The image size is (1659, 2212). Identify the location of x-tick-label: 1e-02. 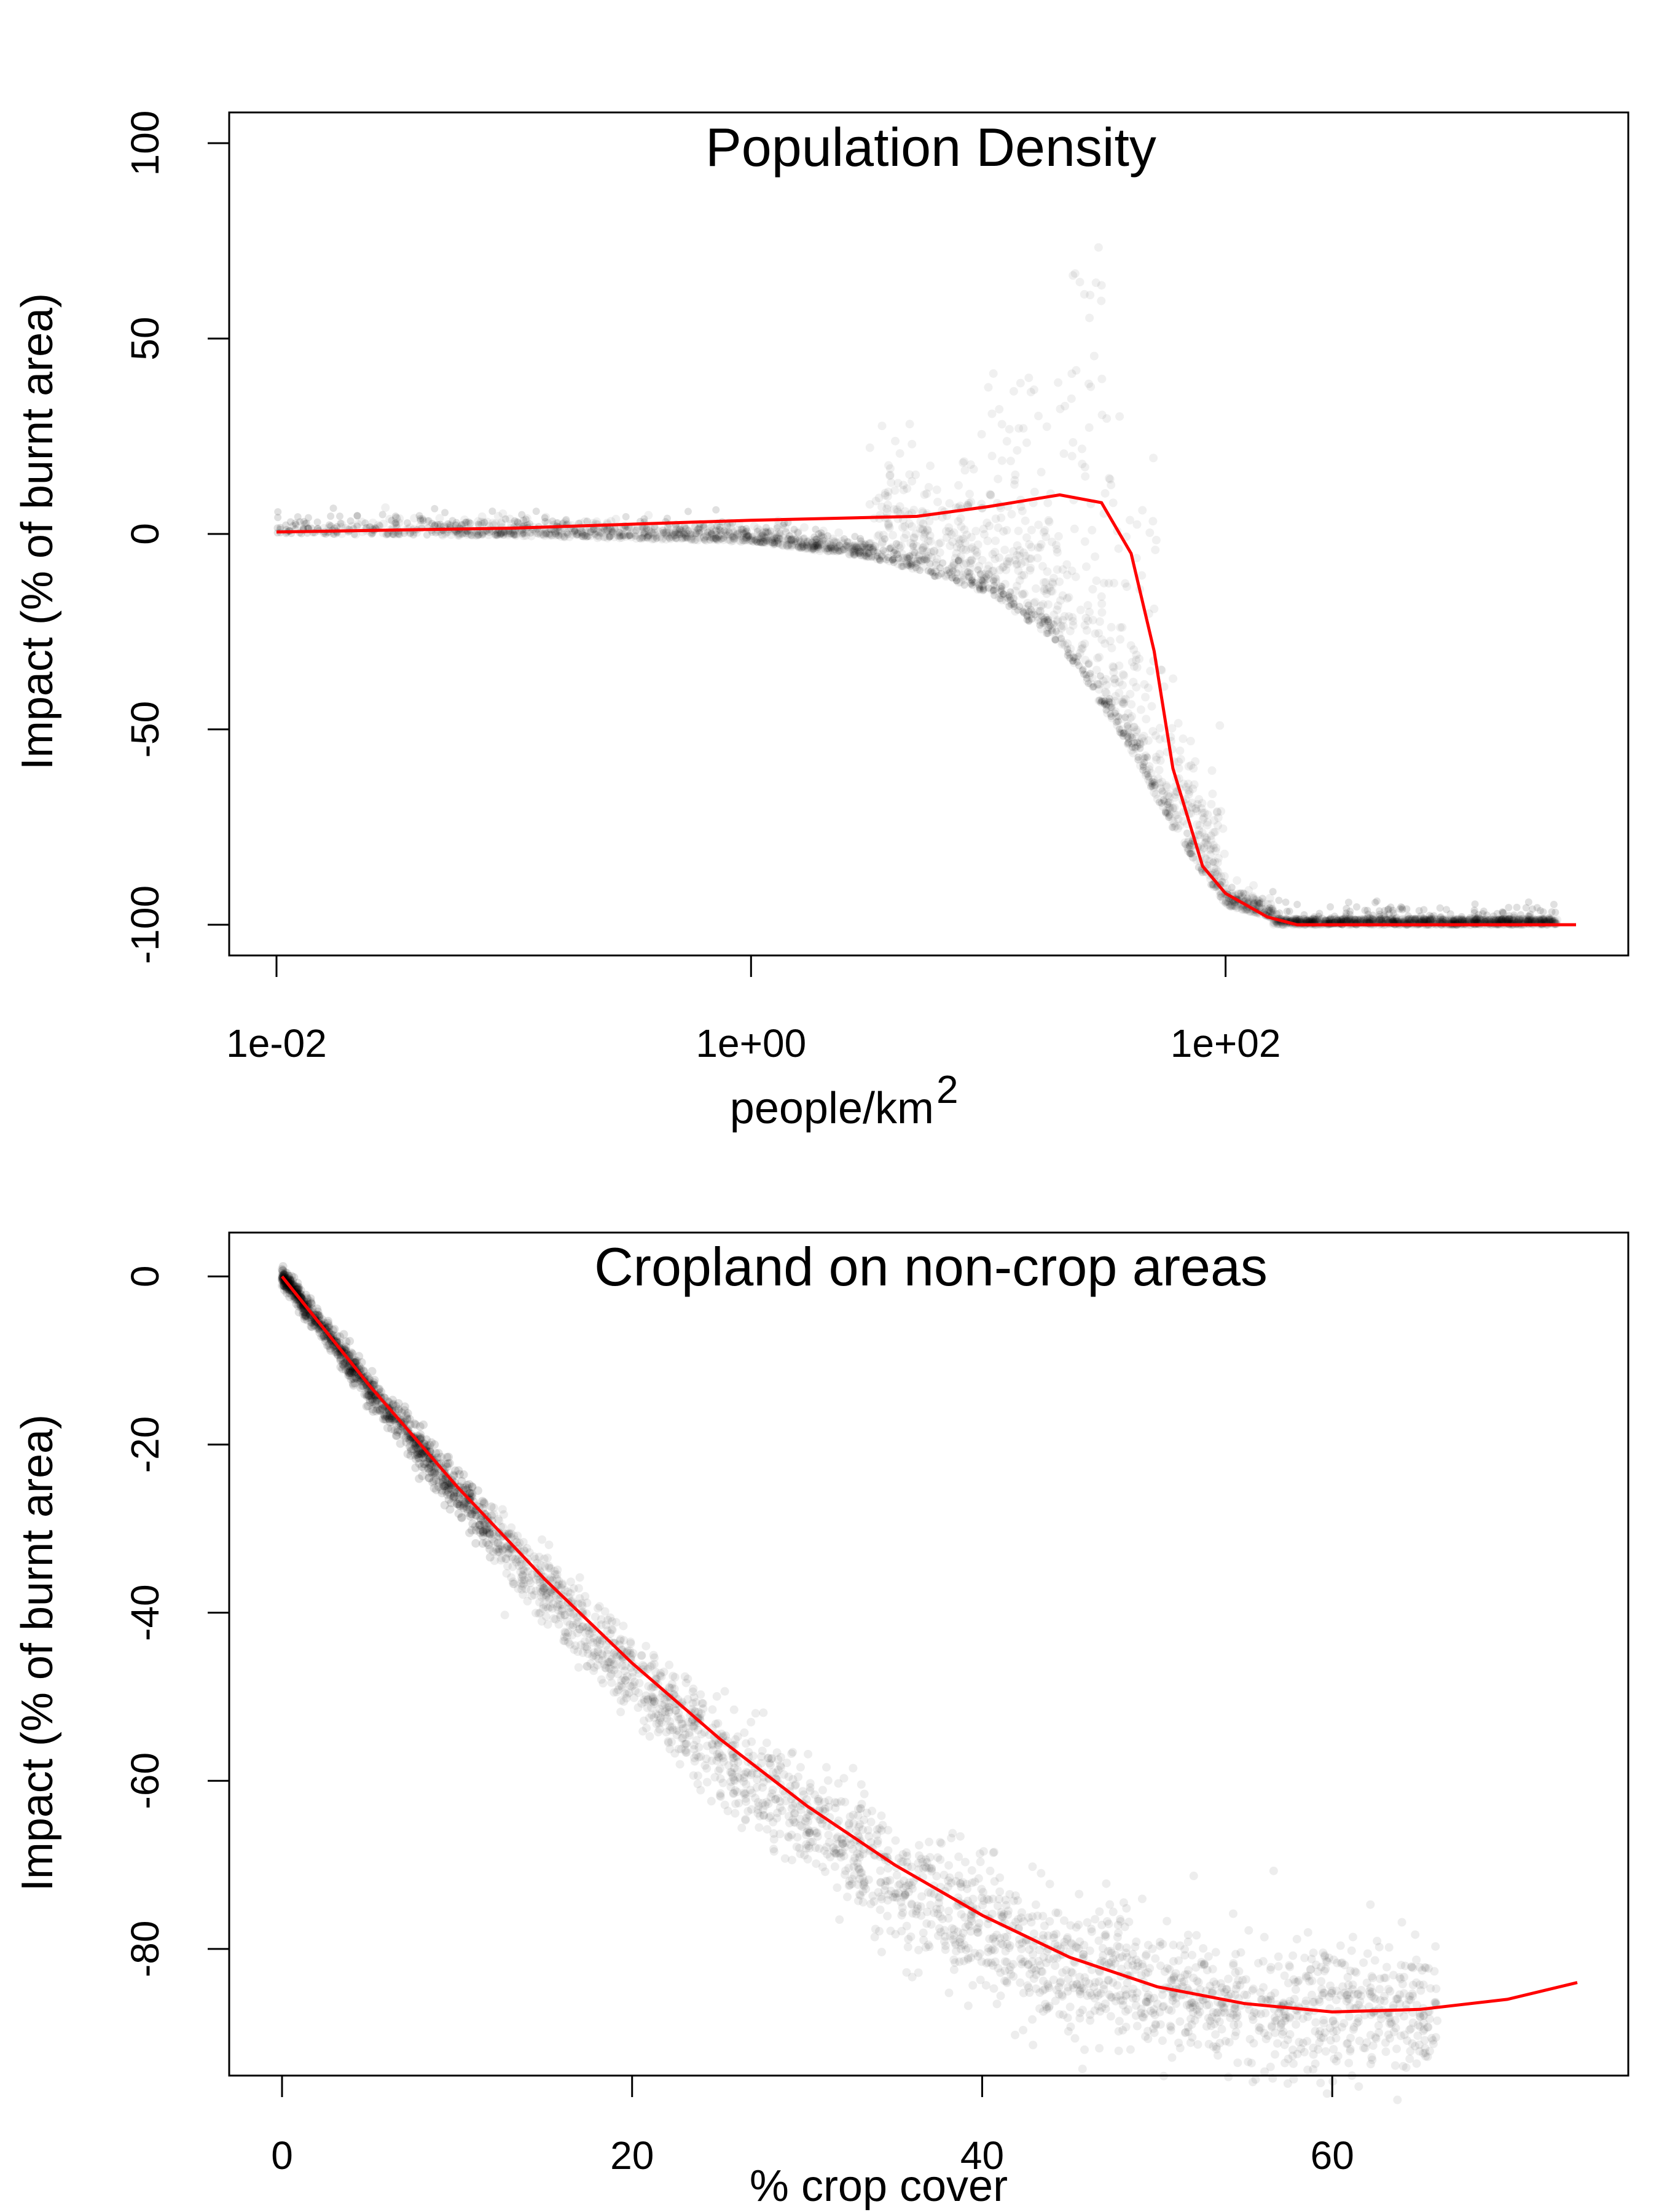
(276, 1043).